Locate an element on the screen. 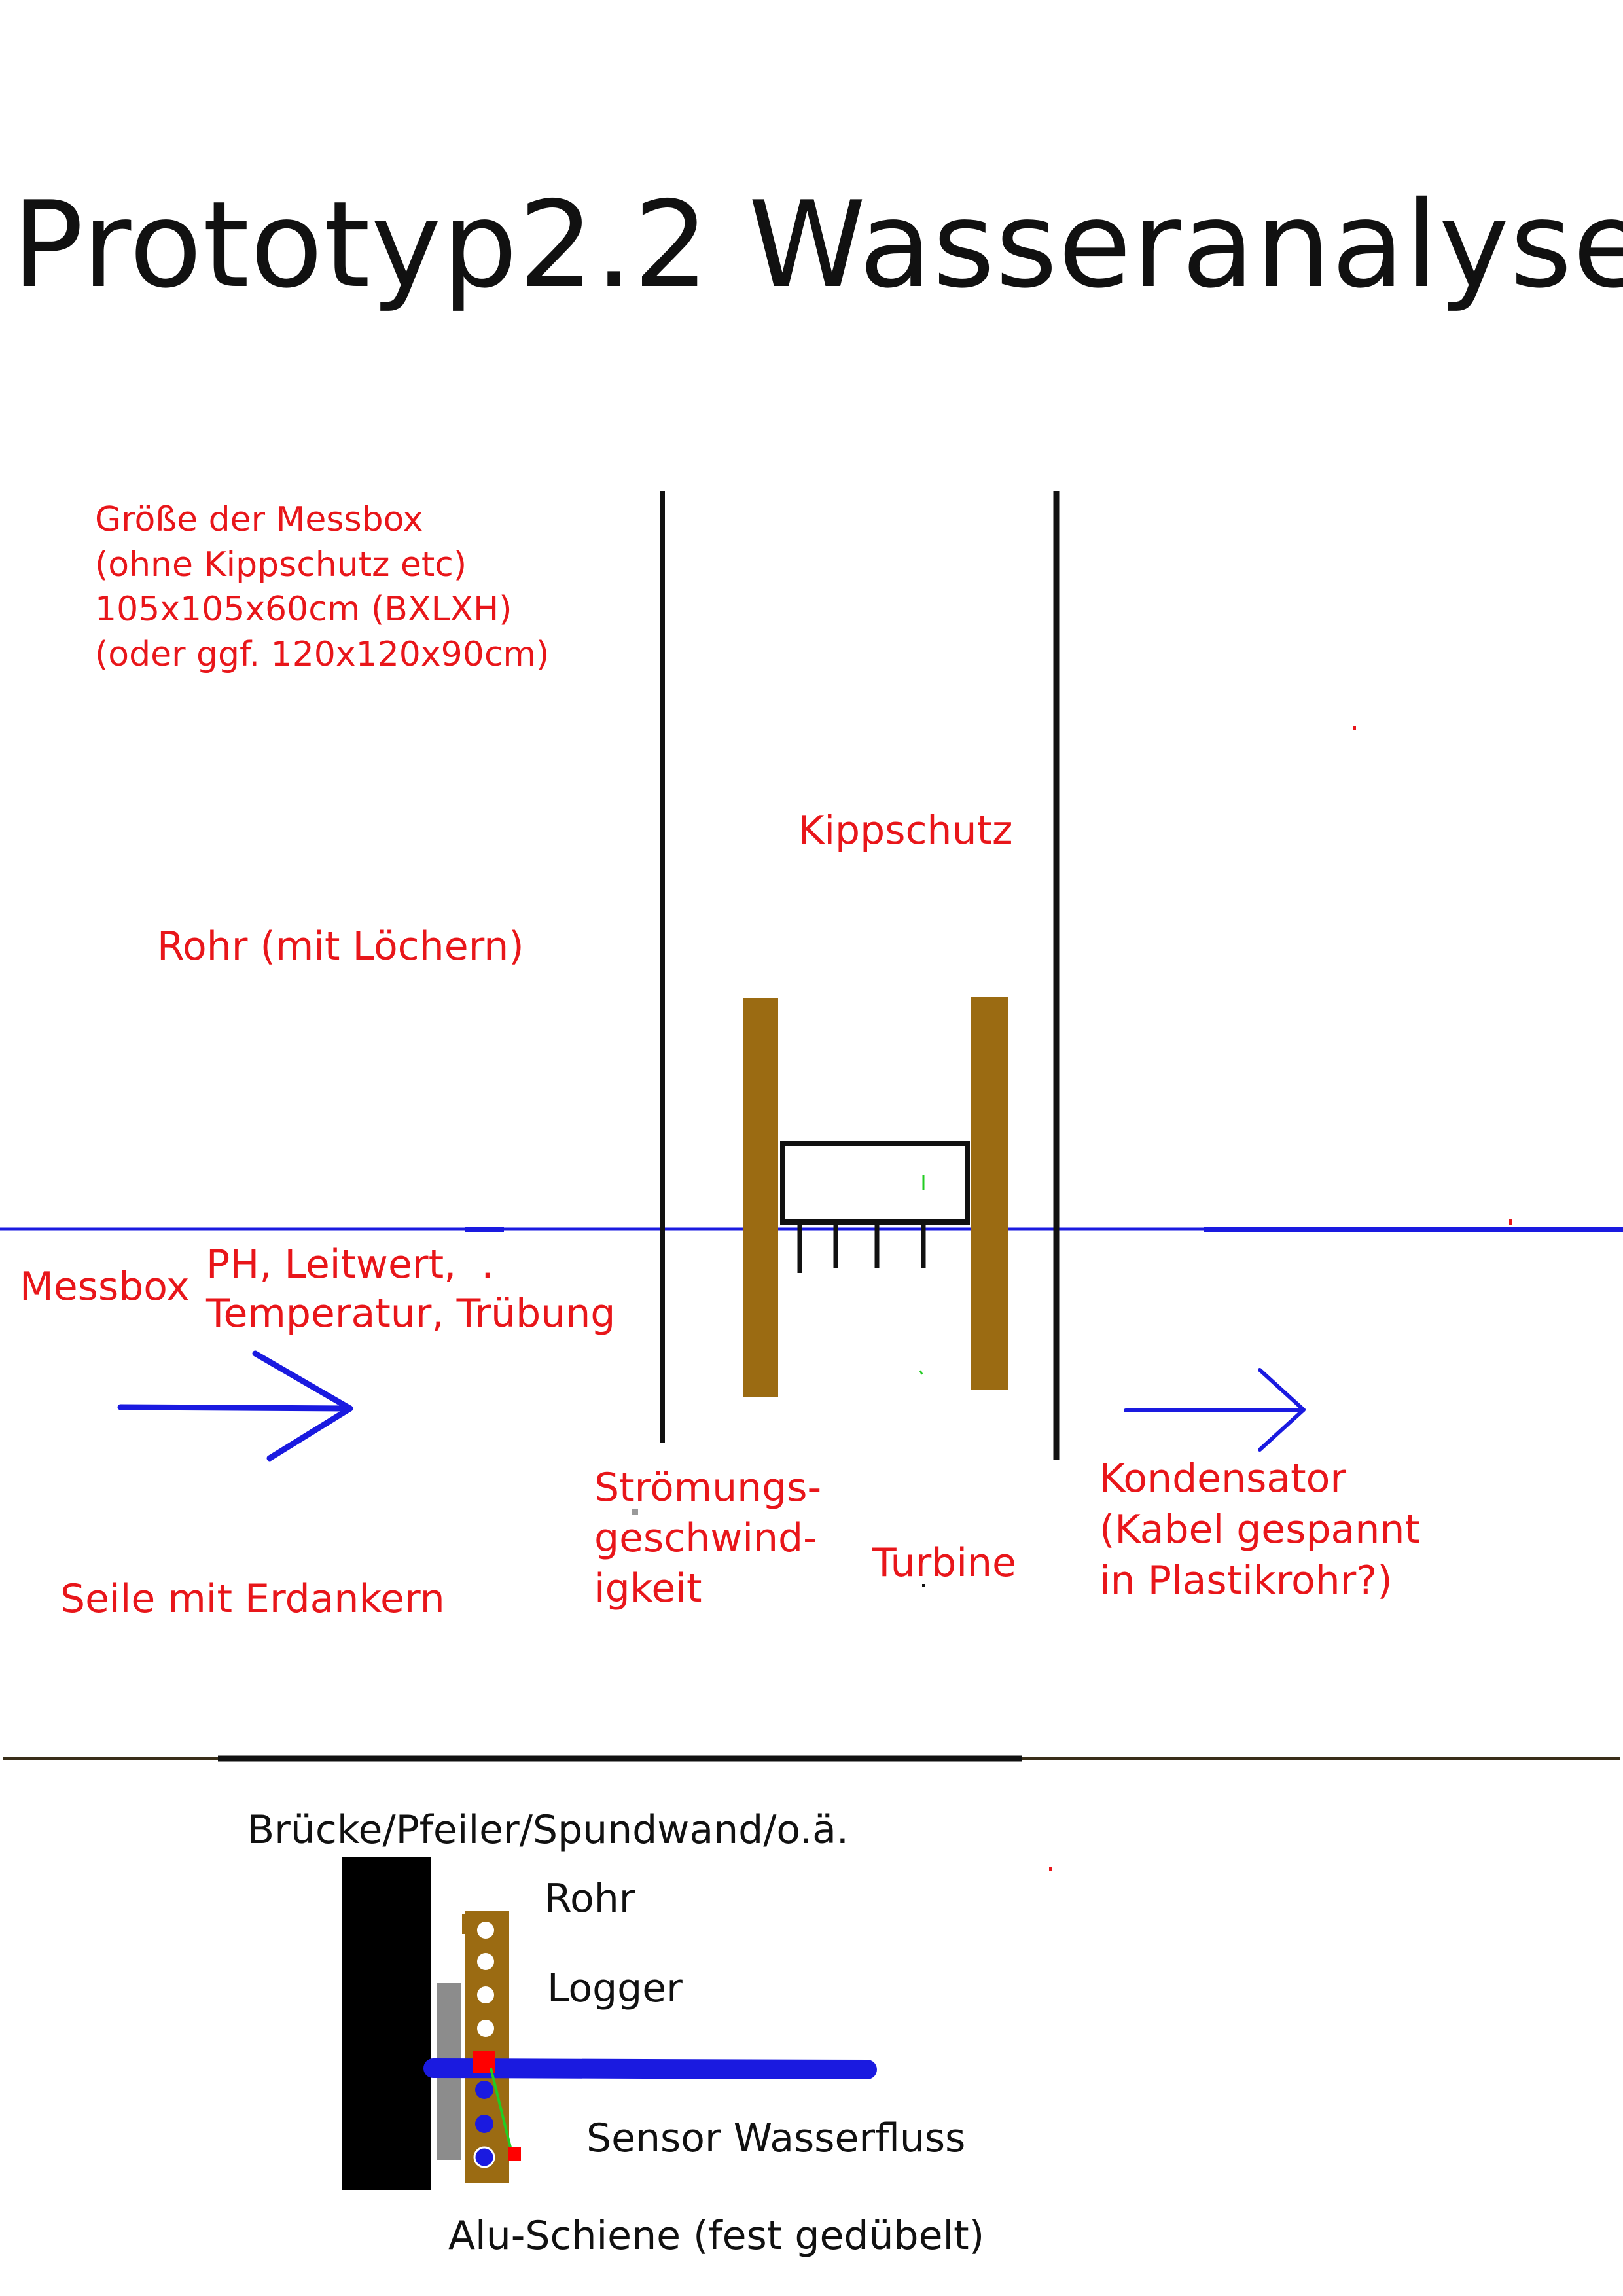 Image resolution: width=1623 pixels, height=2296 pixels. bruecke-label: Brücke/Pfeiler/Spundwand/o.ä. is located at coordinates (548, 1830).